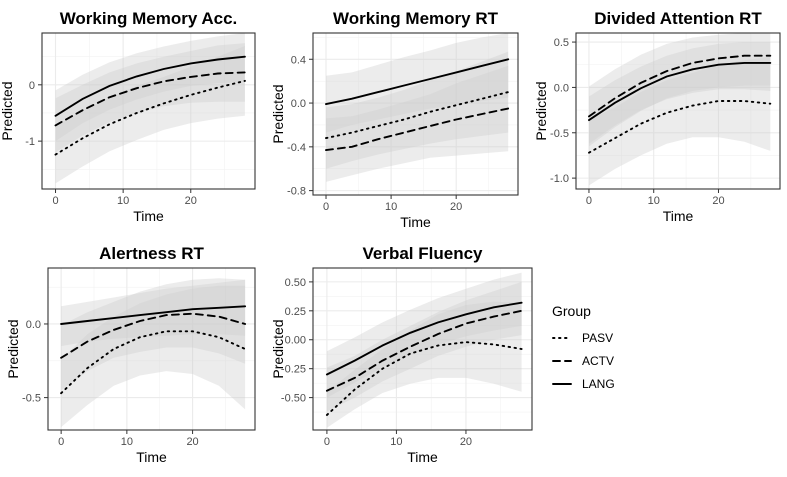 The height and width of the screenshot is (477, 787). Describe the element at coordinates (598, 384) in the screenshot. I see `legend-label-lang: LANG` at that location.